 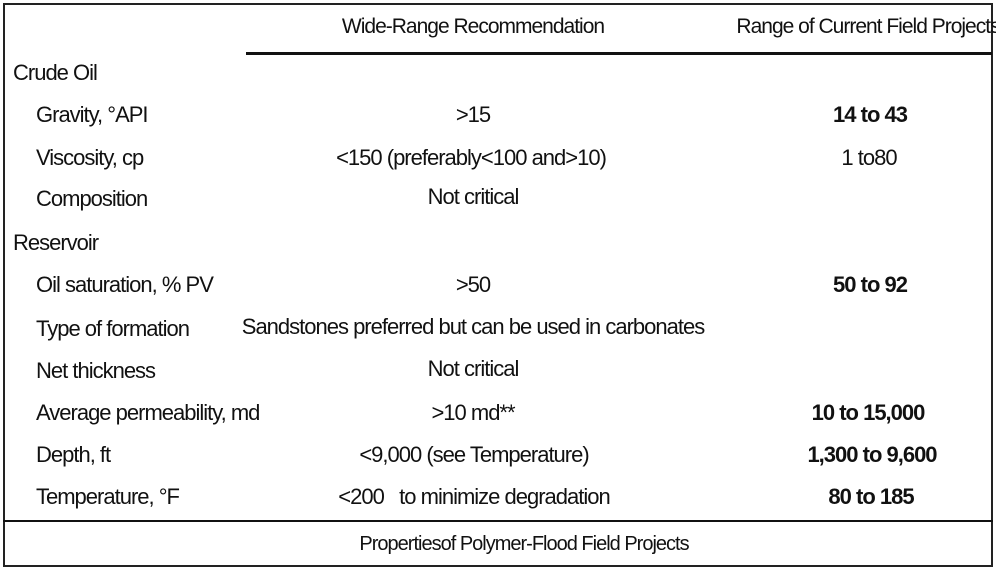 I want to click on header-rule, so click(x=619, y=53).